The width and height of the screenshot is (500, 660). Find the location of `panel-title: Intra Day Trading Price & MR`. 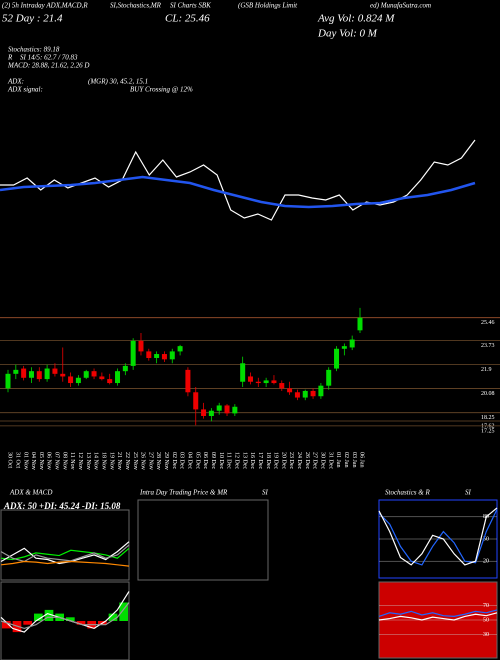

panel-title: Intra Day Trading Price & MR is located at coordinates (183, 493).